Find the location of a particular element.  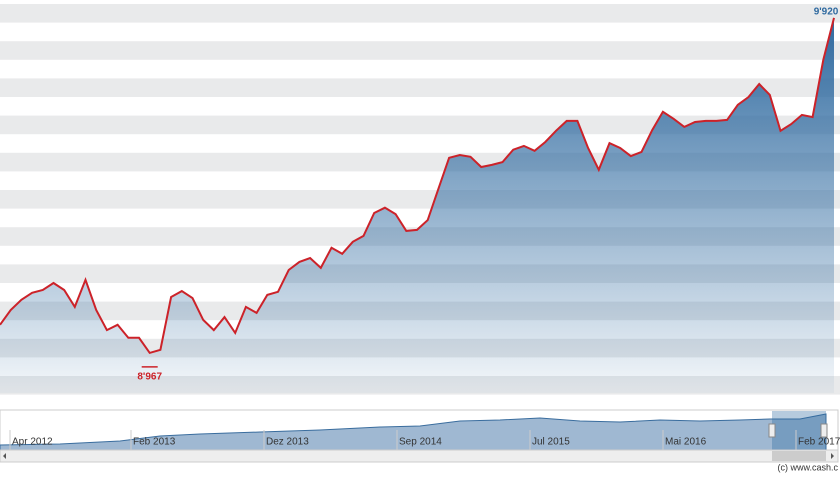

scrollbar is located at coordinates (419, 456).